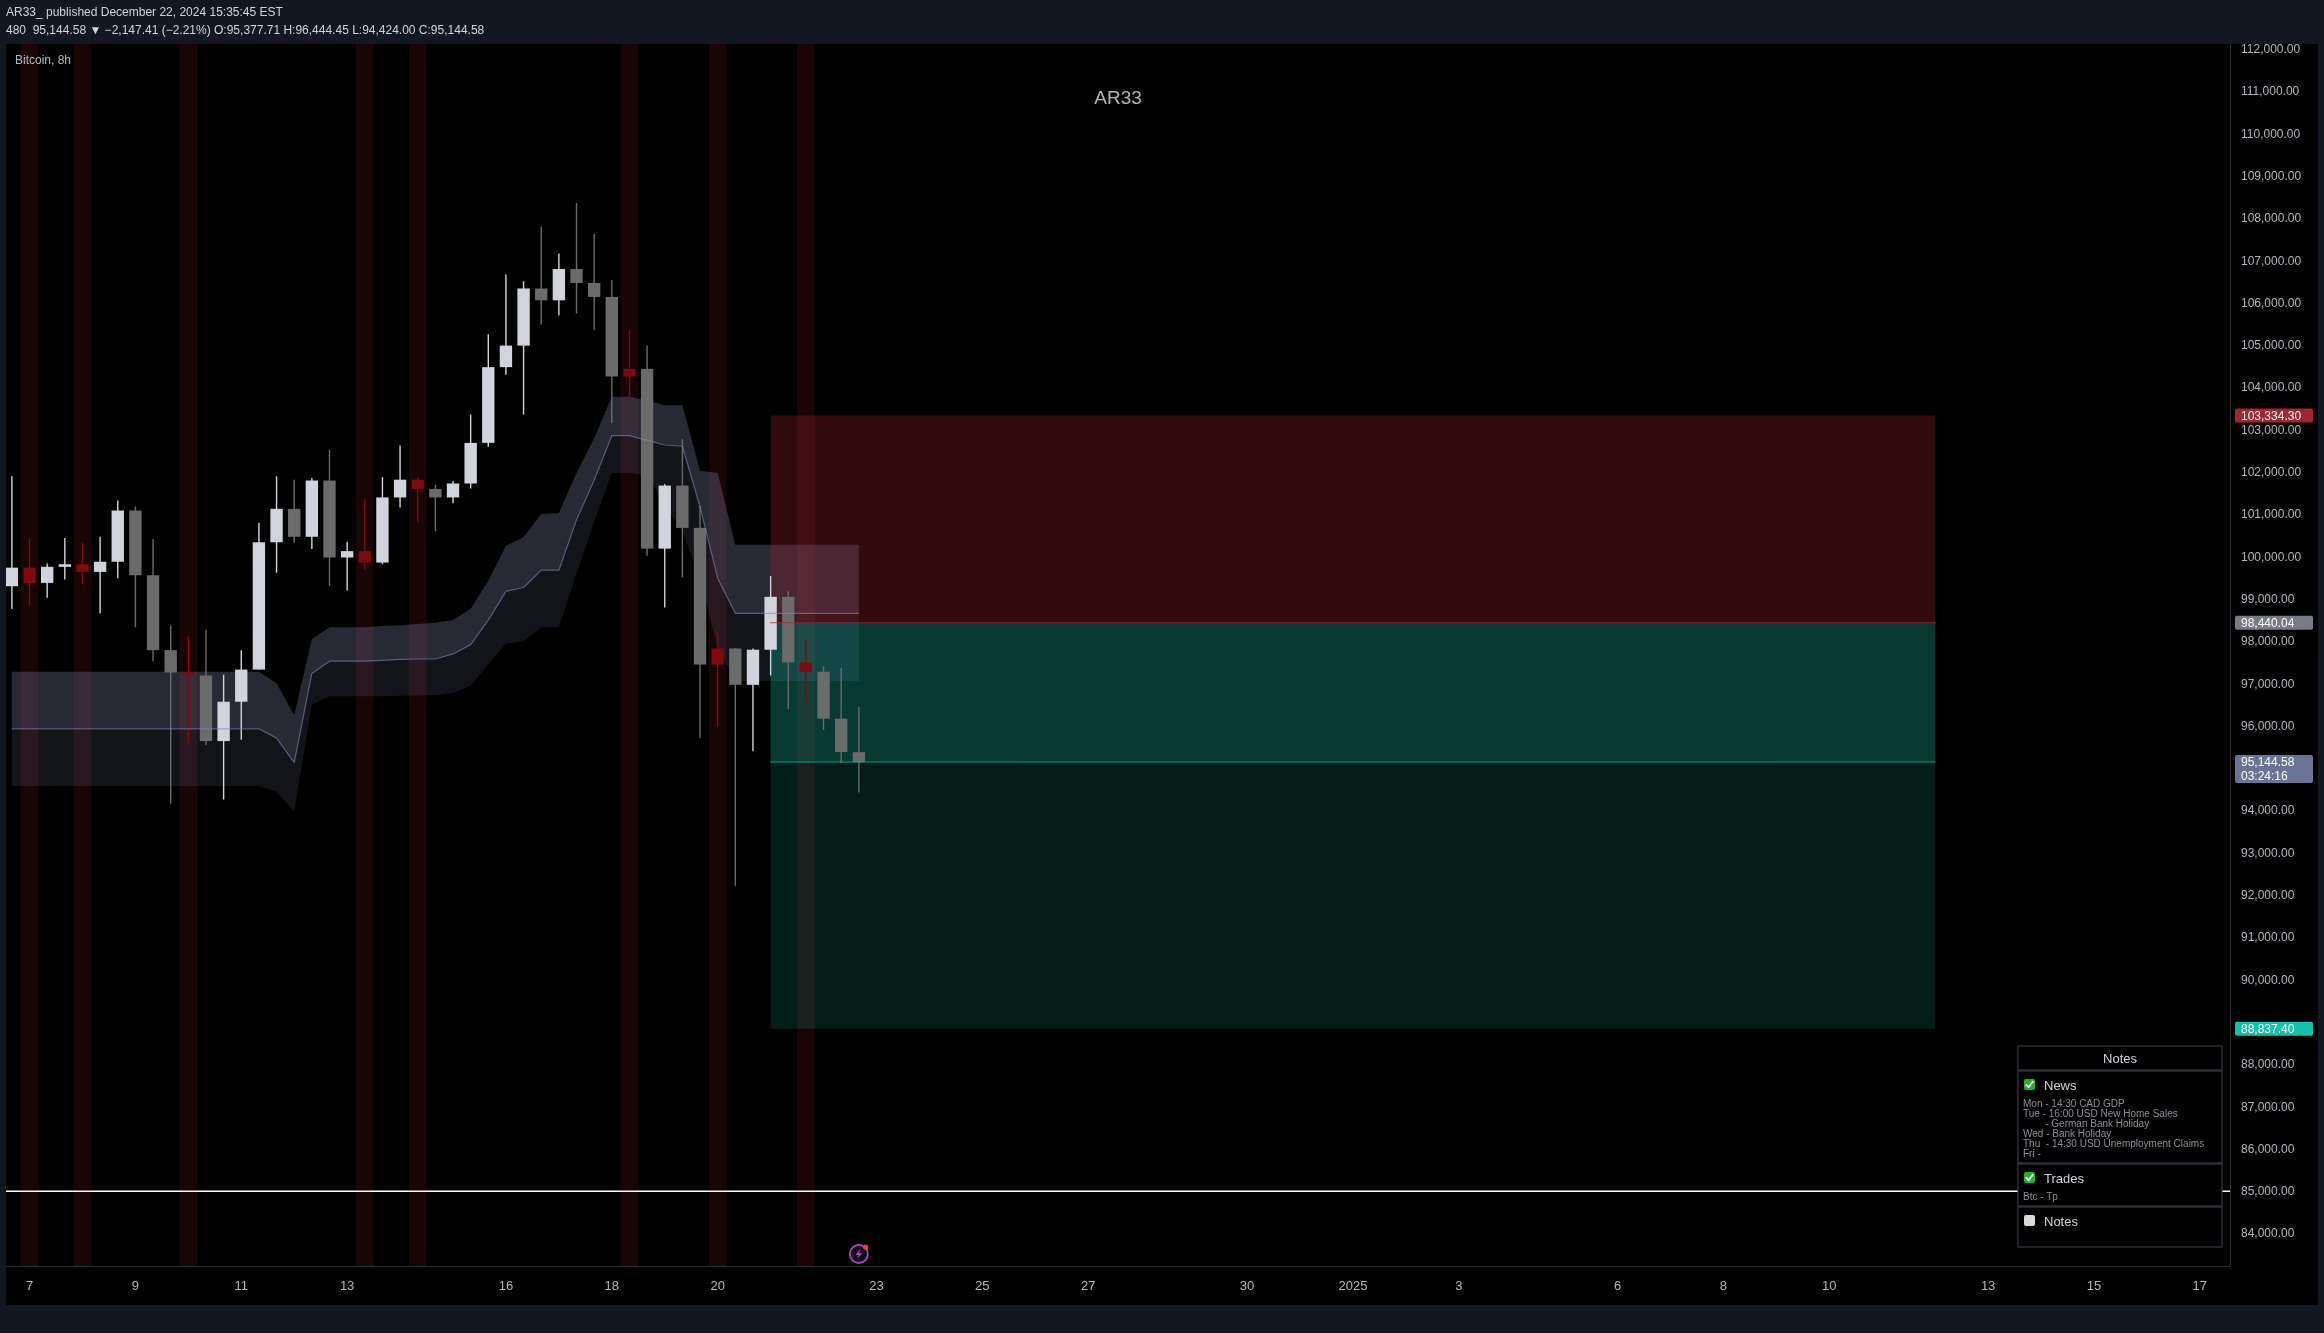 Image resolution: width=2324 pixels, height=1333 pixels. I want to click on y-tick-label: 109,000.00, so click(2271, 175).